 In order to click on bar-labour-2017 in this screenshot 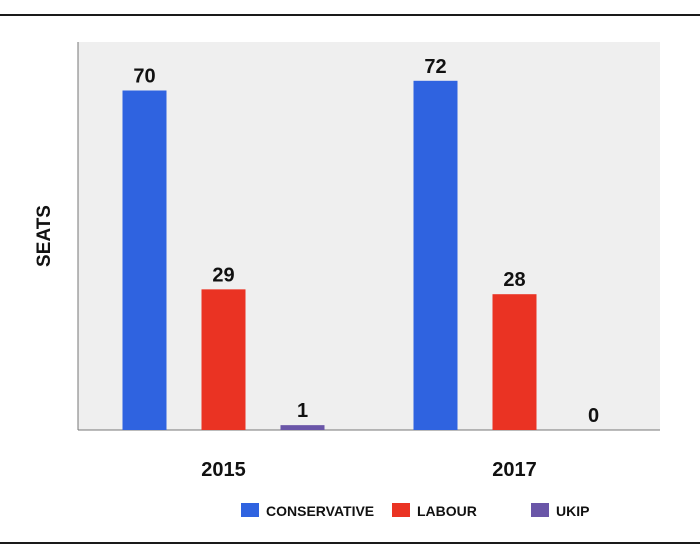, I will do `click(514, 362)`.